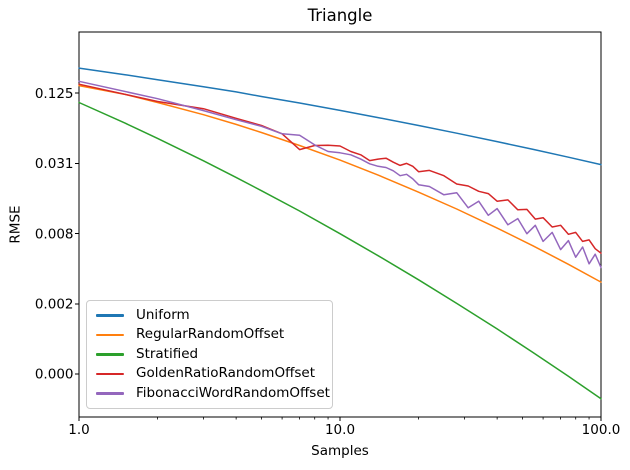 The height and width of the screenshot is (470, 630). What do you see at coordinates (54, 164) in the screenshot?
I see `y-tick-label: 0.031` at bounding box center [54, 164].